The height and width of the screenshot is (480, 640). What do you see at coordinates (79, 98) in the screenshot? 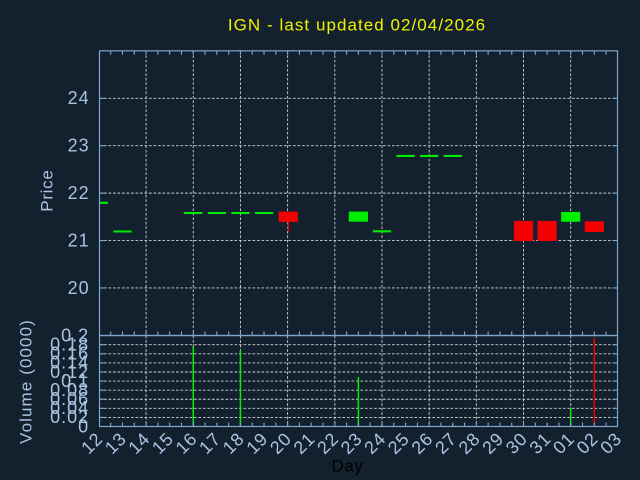
I see `svg-text: 24` at bounding box center [79, 98].